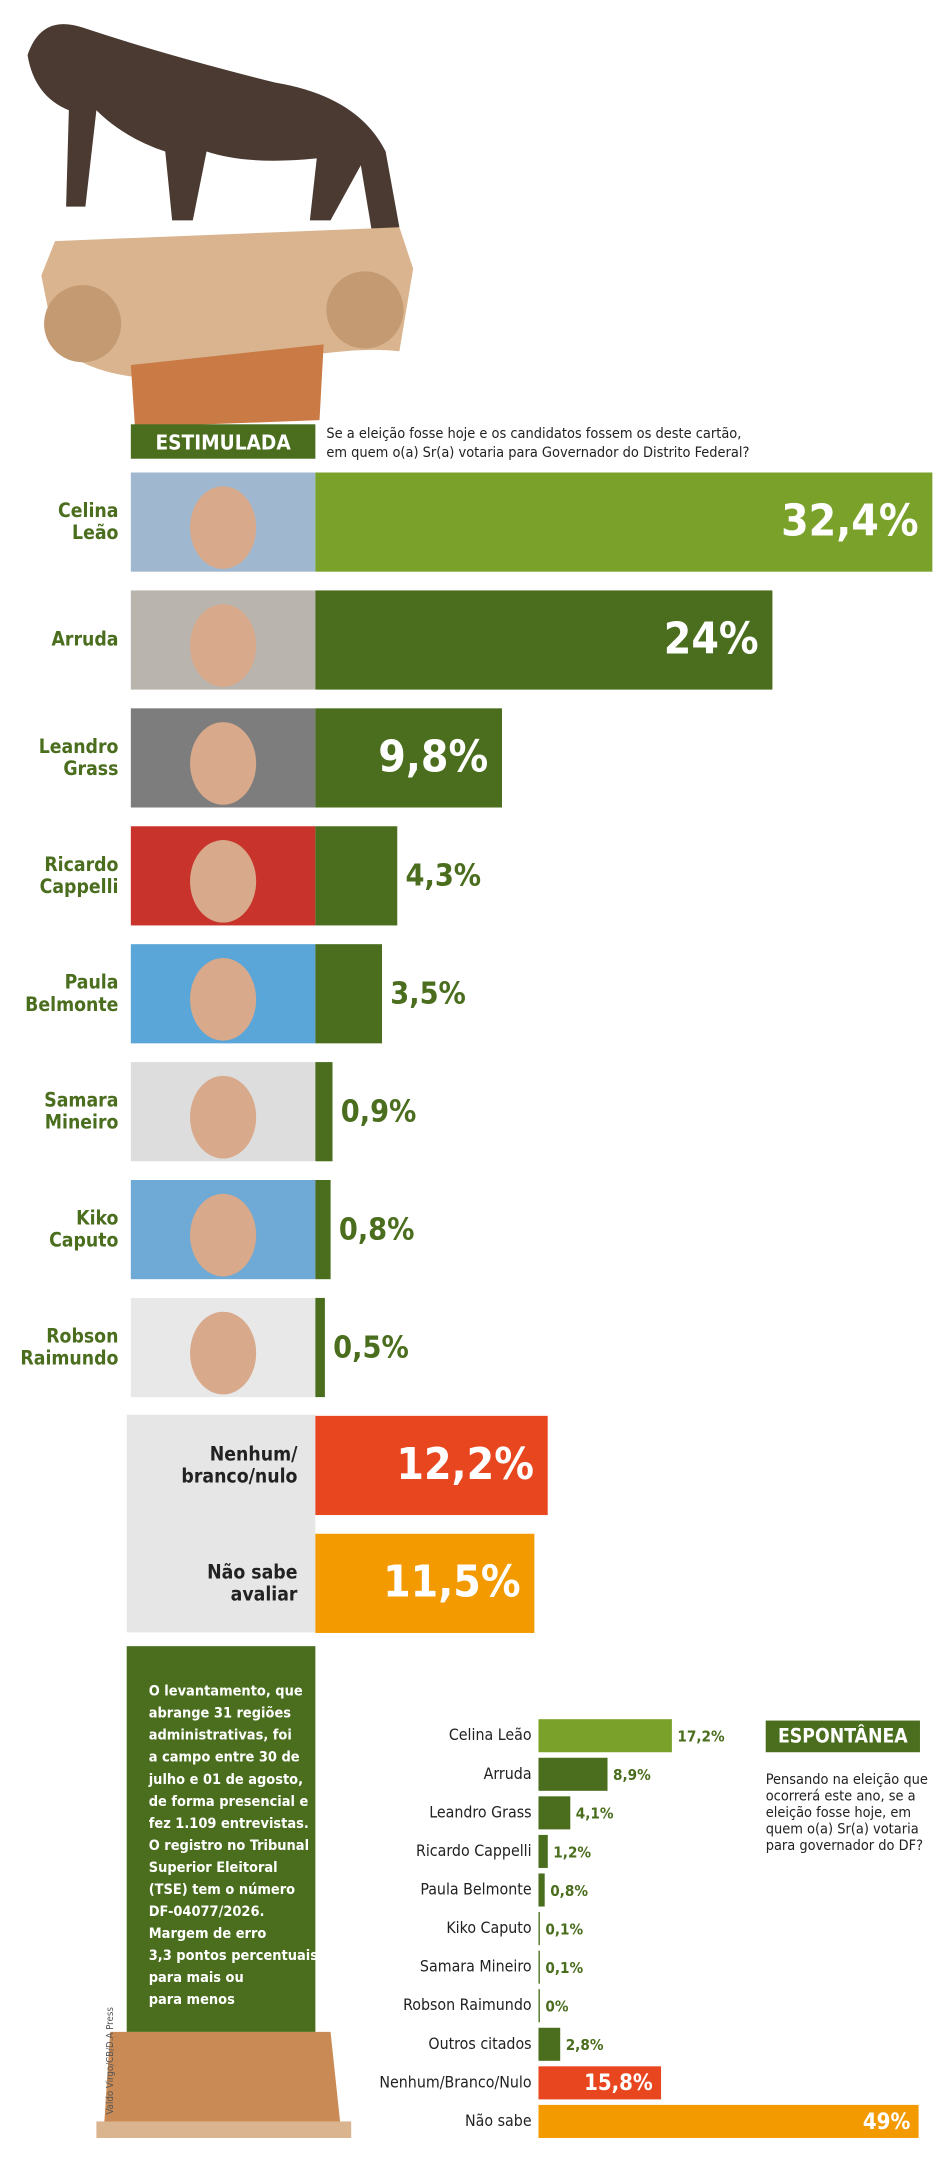  Describe the element at coordinates (428, 994) in the screenshot. I see `value-label: 3,5%` at that location.